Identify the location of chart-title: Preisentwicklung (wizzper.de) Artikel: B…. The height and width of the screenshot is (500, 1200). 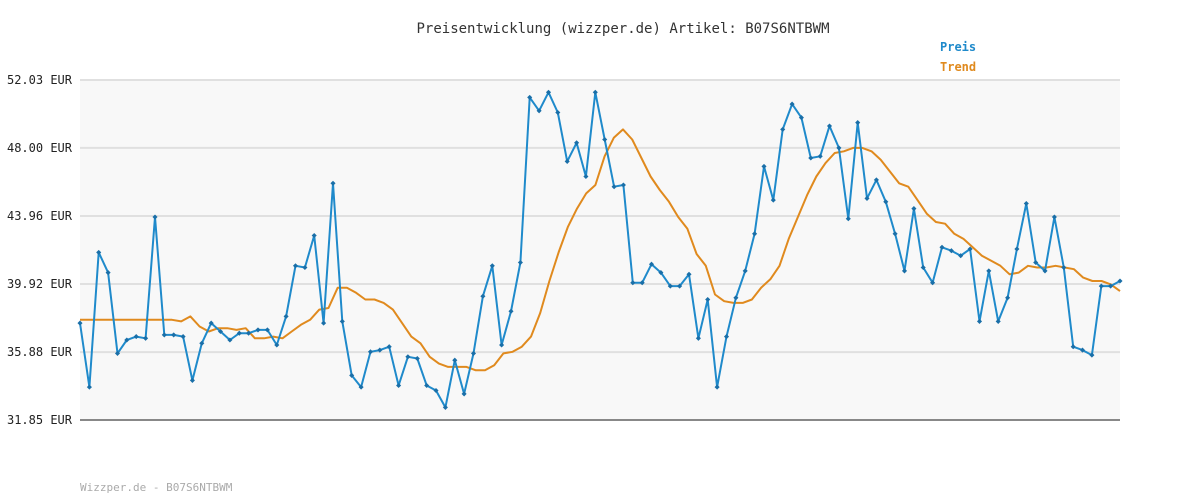
(622, 29).